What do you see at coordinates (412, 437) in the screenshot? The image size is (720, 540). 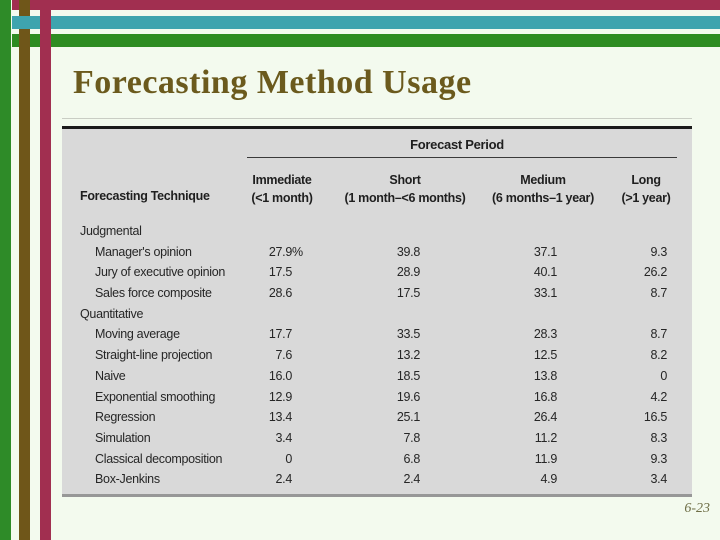 I see `cell-value: 7.8` at bounding box center [412, 437].